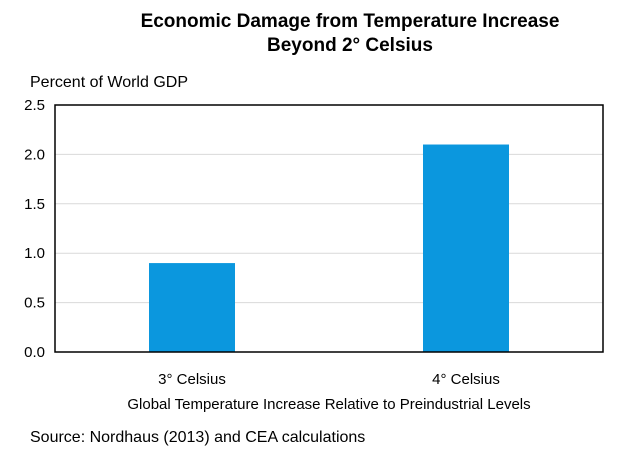  What do you see at coordinates (34, 253) in the screenshot?
I see `y-tick-label: 1.0` at bounding box center [34, 253].